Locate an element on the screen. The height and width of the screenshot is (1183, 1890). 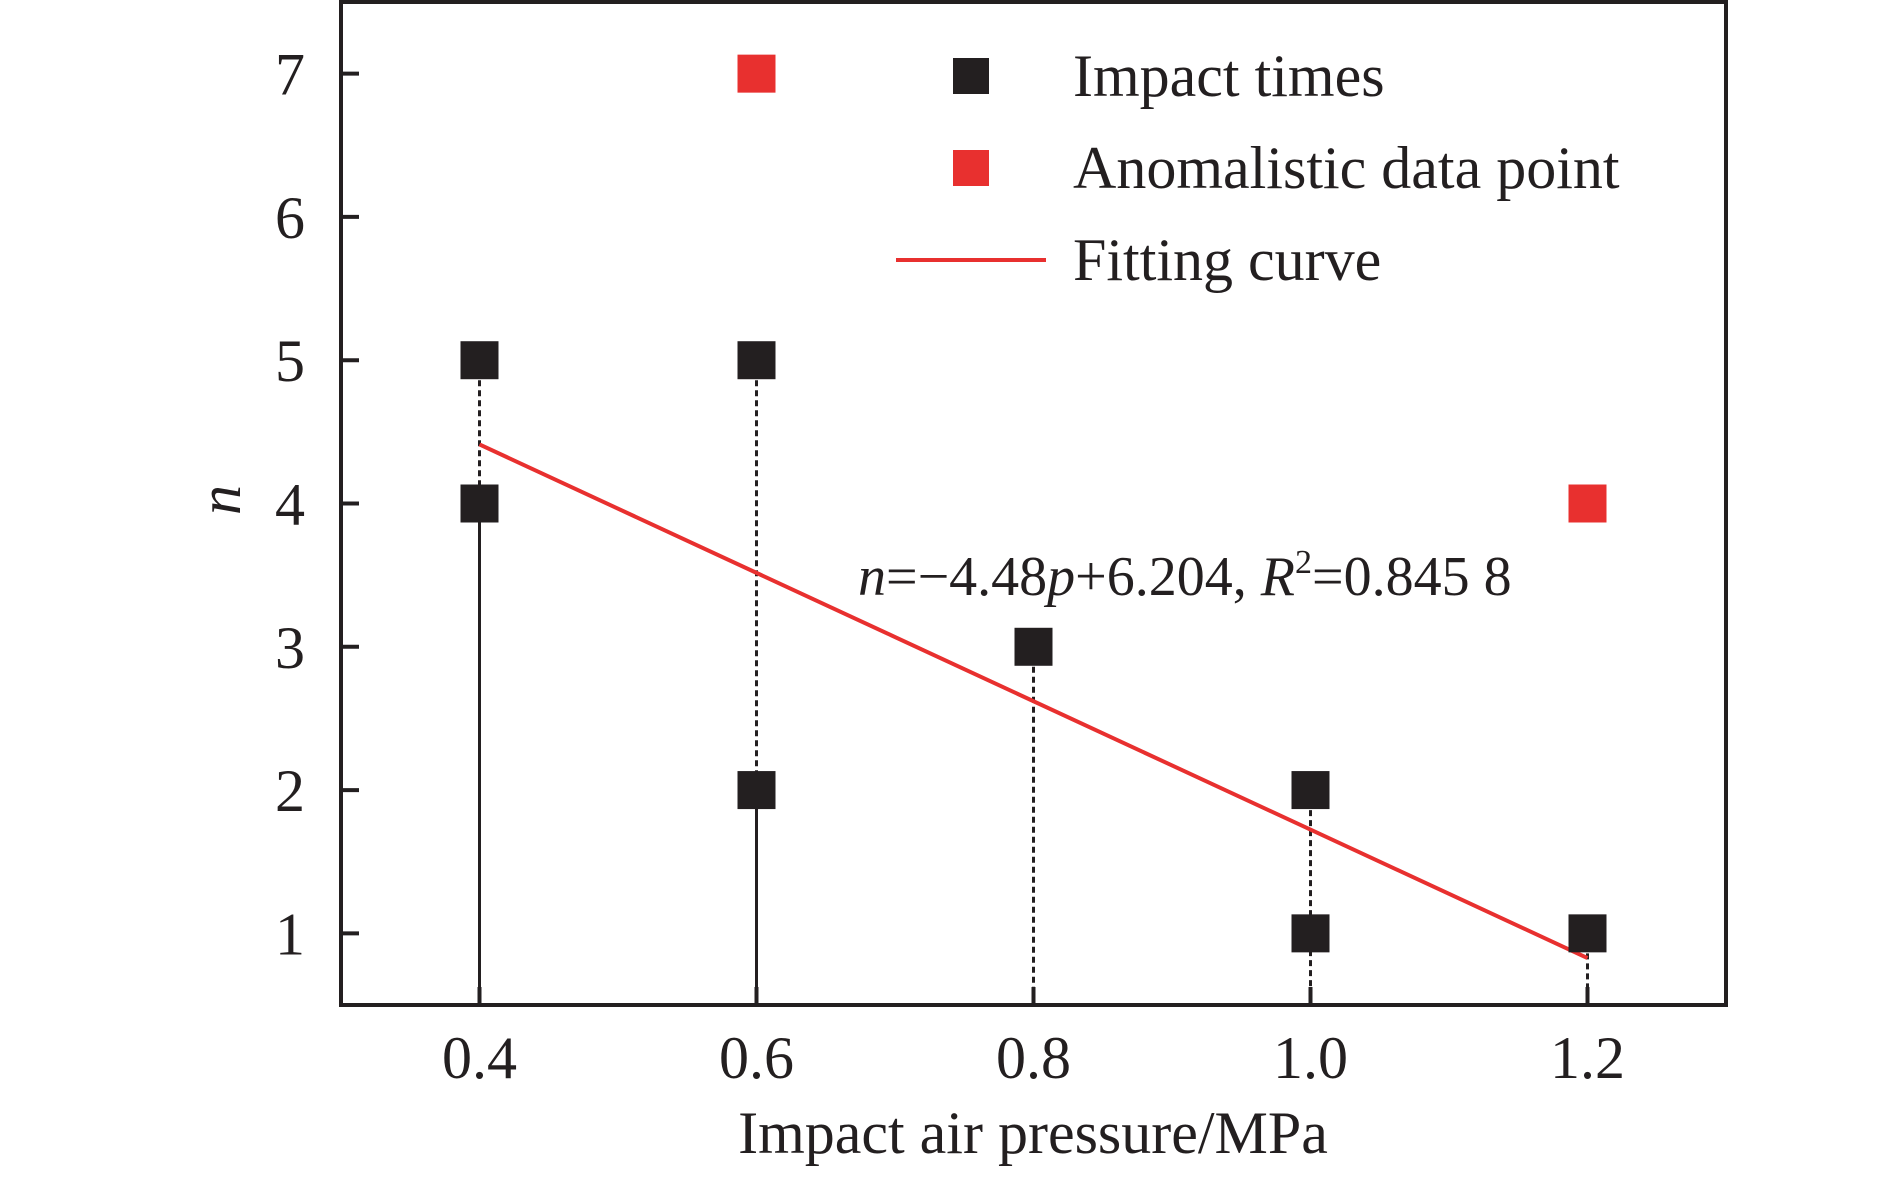
x-tick-label-0.8: 0.8 is located at coordinates (1033, 1058).